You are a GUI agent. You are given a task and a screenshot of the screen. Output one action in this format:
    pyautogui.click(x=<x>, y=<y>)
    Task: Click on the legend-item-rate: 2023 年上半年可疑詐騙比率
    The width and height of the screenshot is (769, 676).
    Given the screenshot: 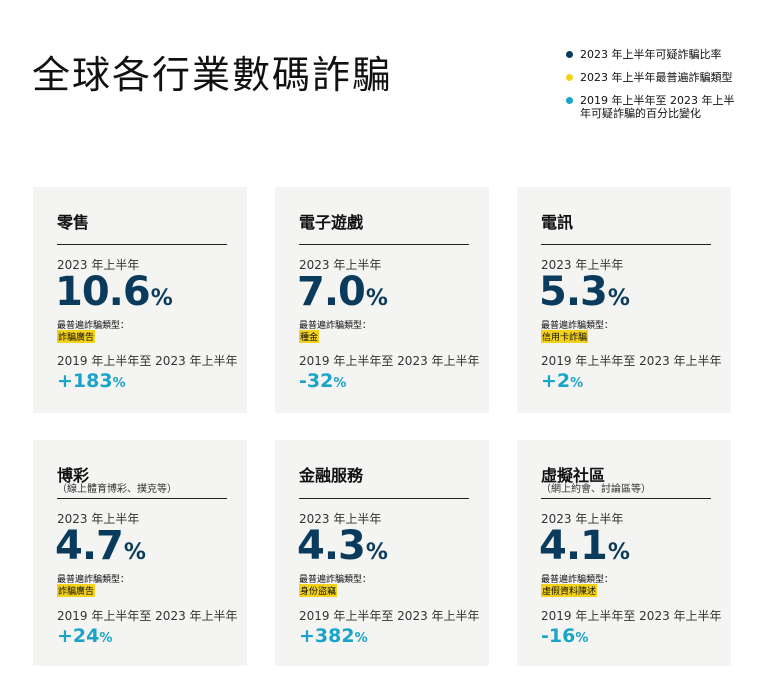 What is the action you would take?
    pyautogui.click(x=653, y=54)
    